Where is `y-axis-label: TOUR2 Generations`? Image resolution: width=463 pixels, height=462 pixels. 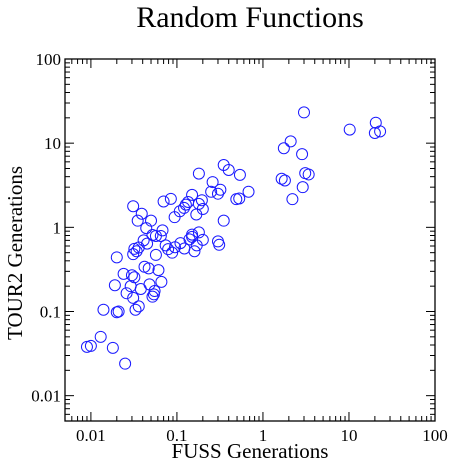
y-axis-label: TOUR2 Generations is located at coordinates (15, 253).